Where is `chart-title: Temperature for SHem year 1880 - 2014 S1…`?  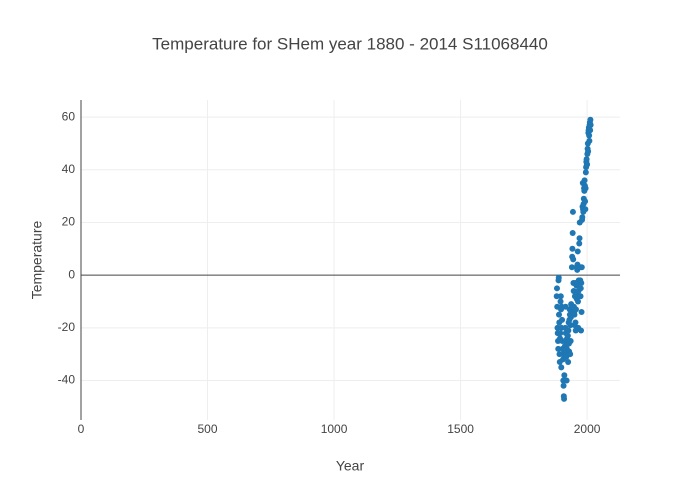 chart-title: Temperature for SHem year 1880 - 2014 S1… is located at coordinates (350, 43).